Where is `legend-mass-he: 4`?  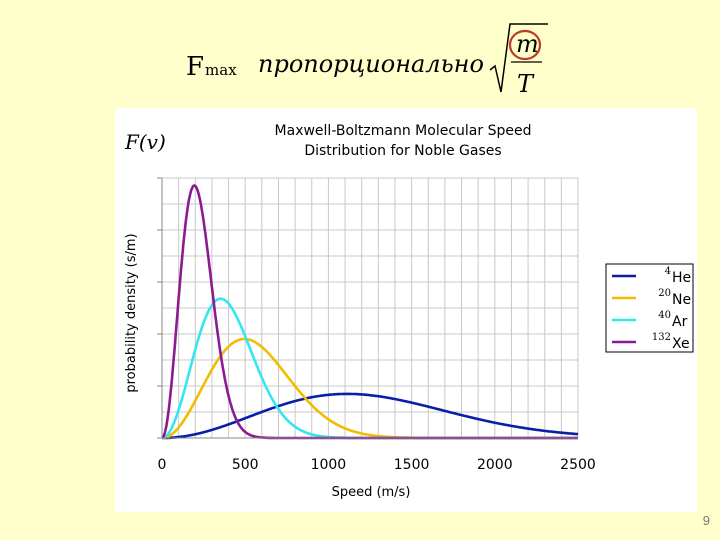 legend-mass-he: 4 is located at coordinates (668, 271).